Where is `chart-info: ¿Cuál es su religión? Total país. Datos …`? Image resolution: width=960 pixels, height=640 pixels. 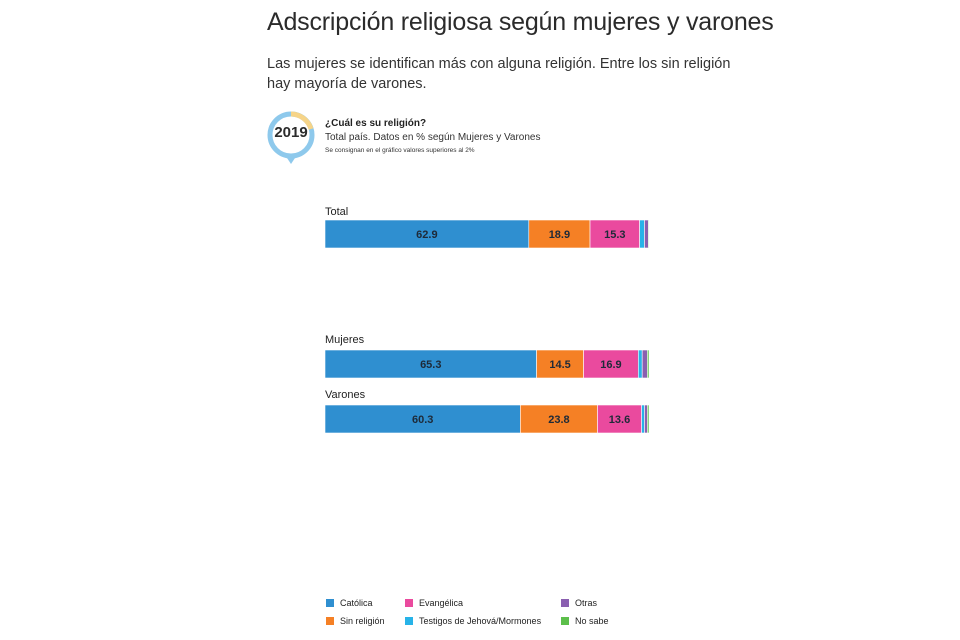
chart-info: ¿Cuál es su religión? Total país. Datos … is located at coordinates (432, 137).